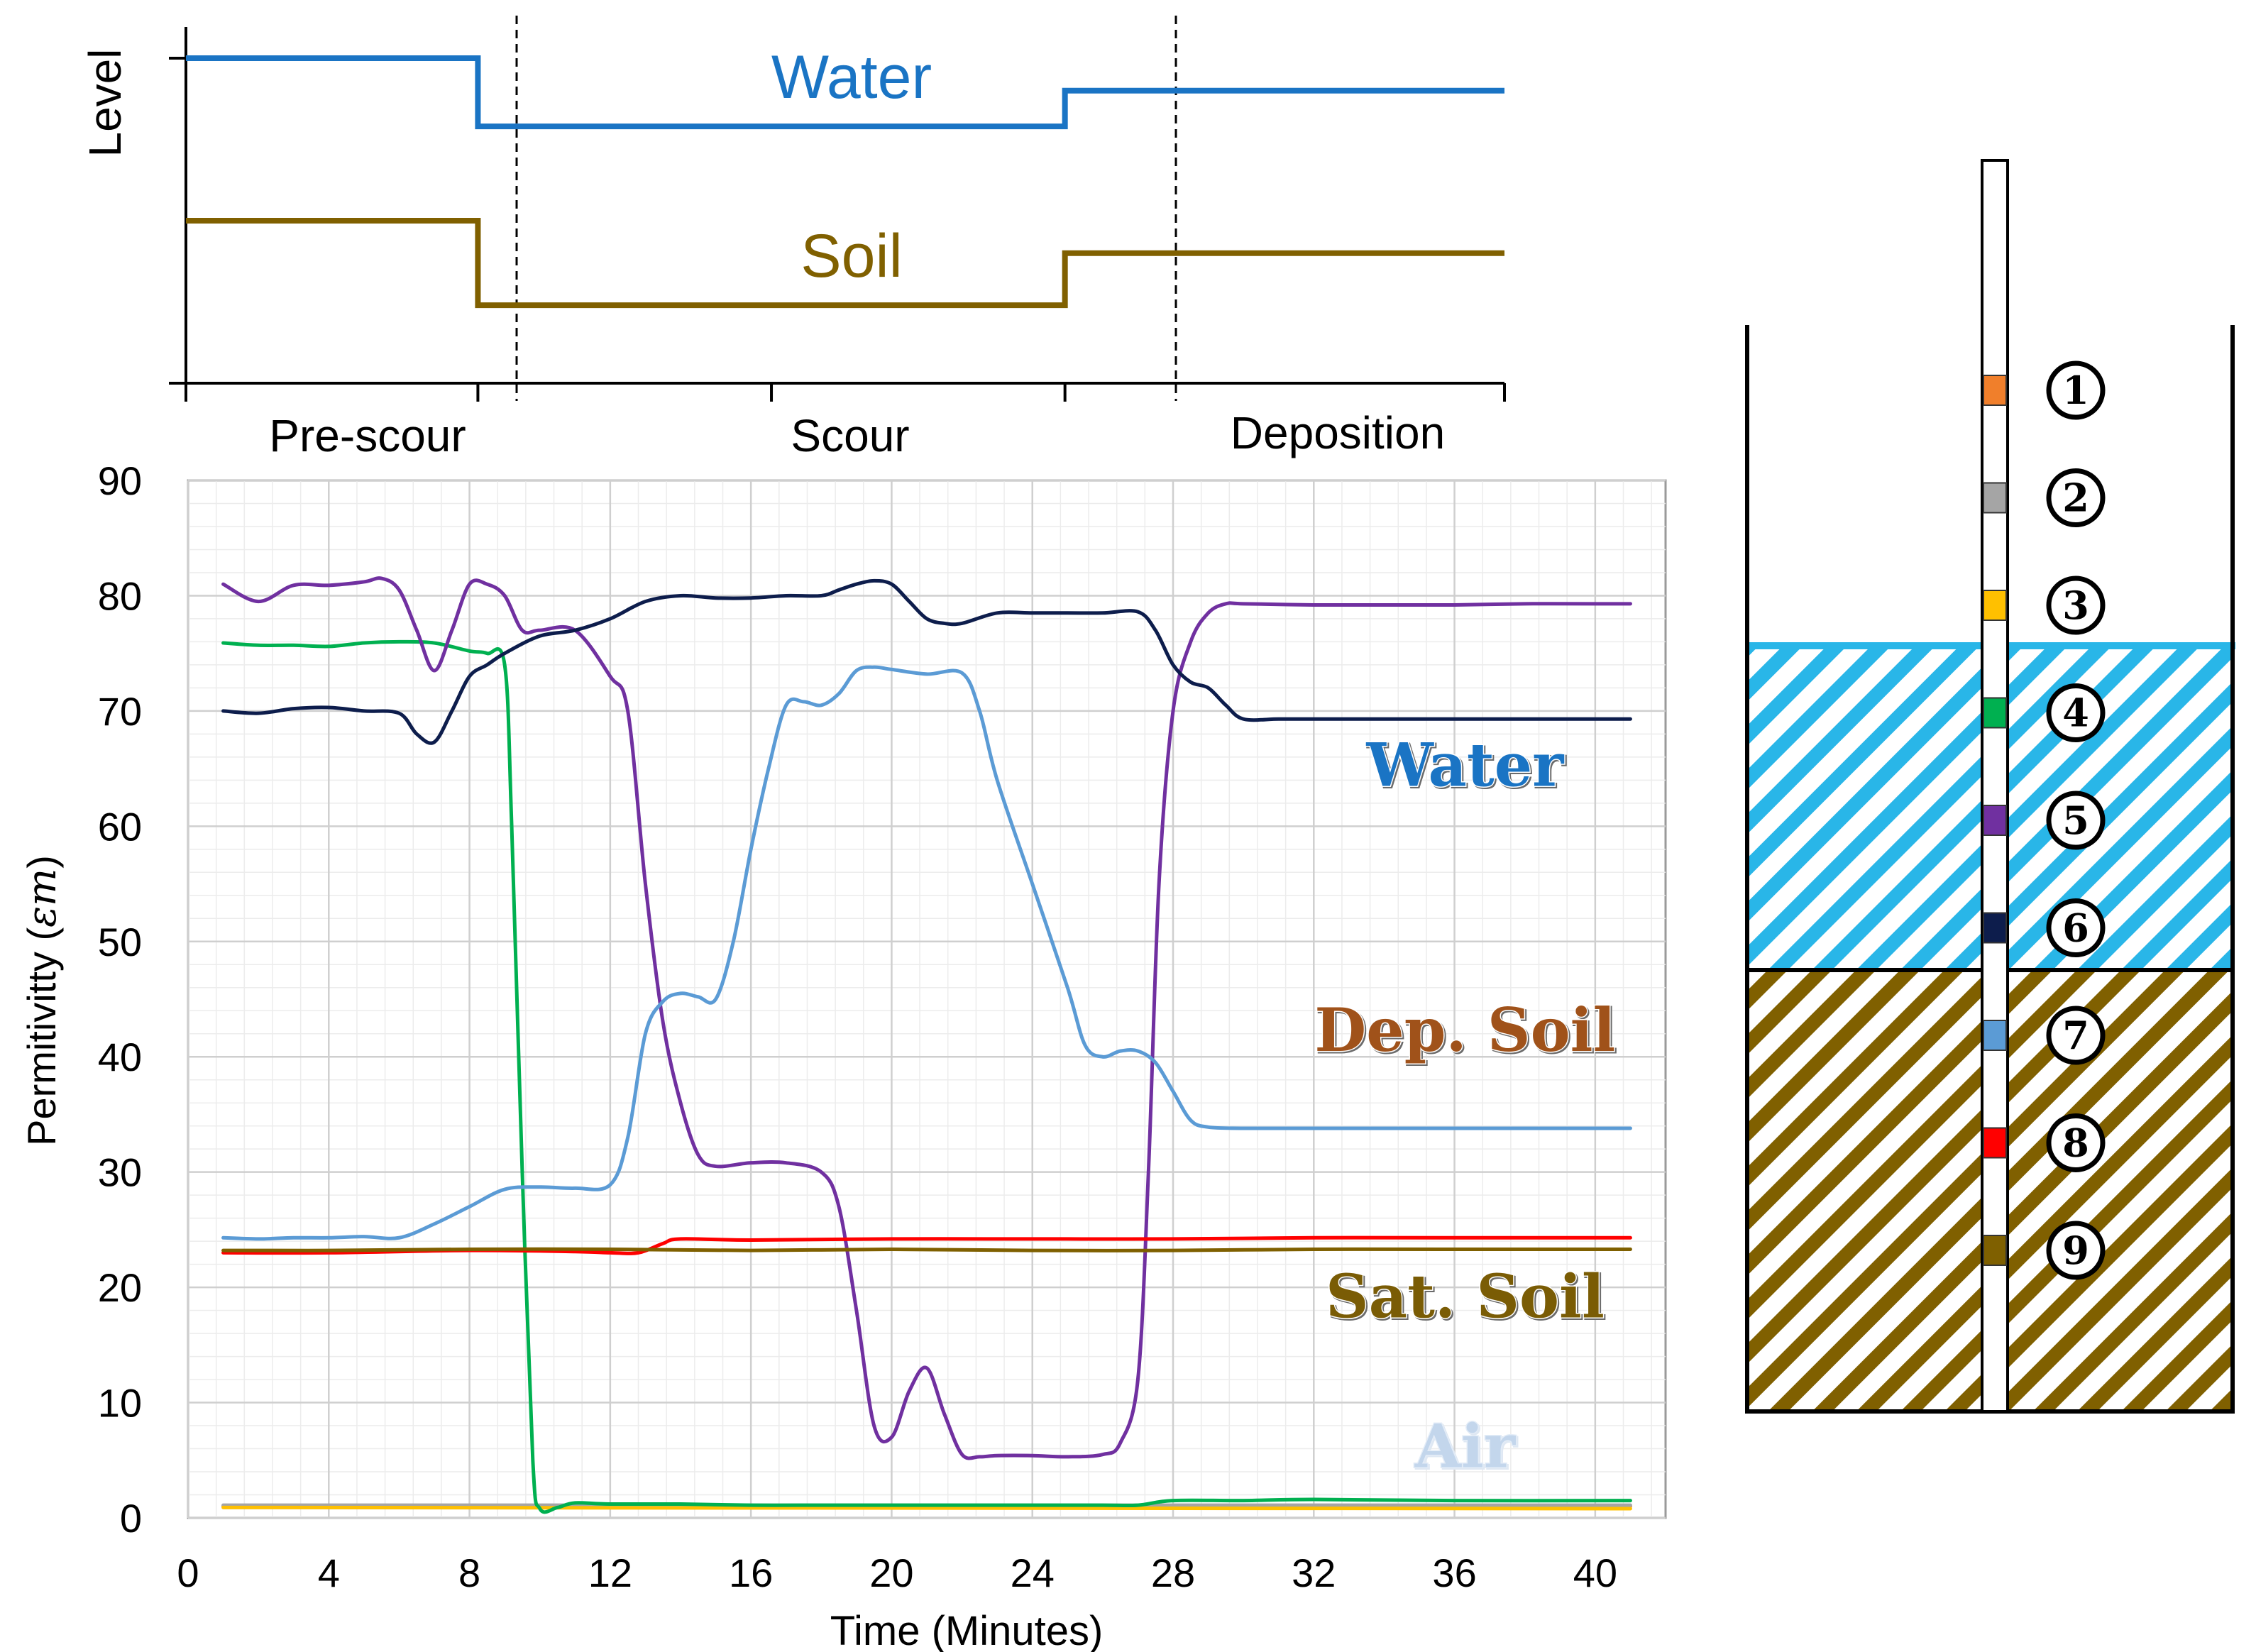 This screenshot has width=2256, height=1652. What do you see at coordinates (120, 481) in the screenshot?
I see `y-tick-label: 90` at bounding box center [120, 481].